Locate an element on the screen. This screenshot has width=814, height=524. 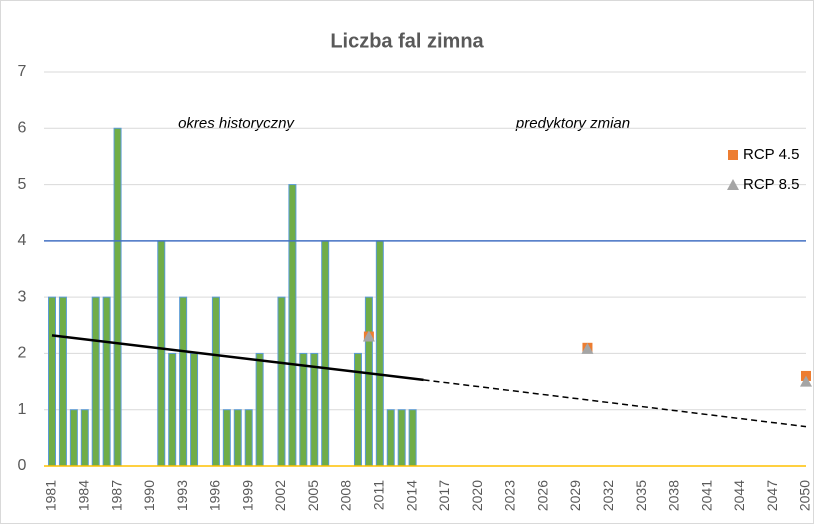
y-tick-label: 4 is located at coordinates (22, 240).